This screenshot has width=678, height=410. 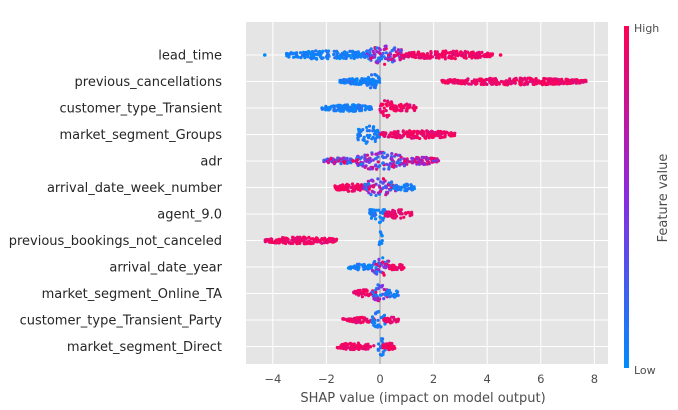 I want to click on feature-label: previous_bookings_not_canceled, so click(x=115, y=241).